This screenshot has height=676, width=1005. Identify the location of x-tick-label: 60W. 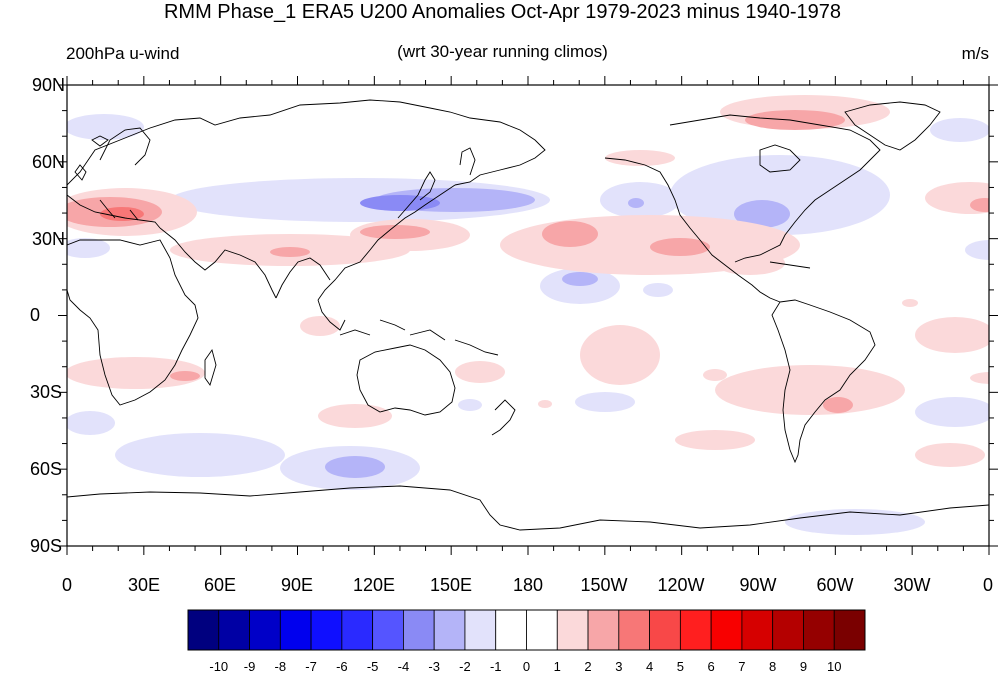
(835, 585).